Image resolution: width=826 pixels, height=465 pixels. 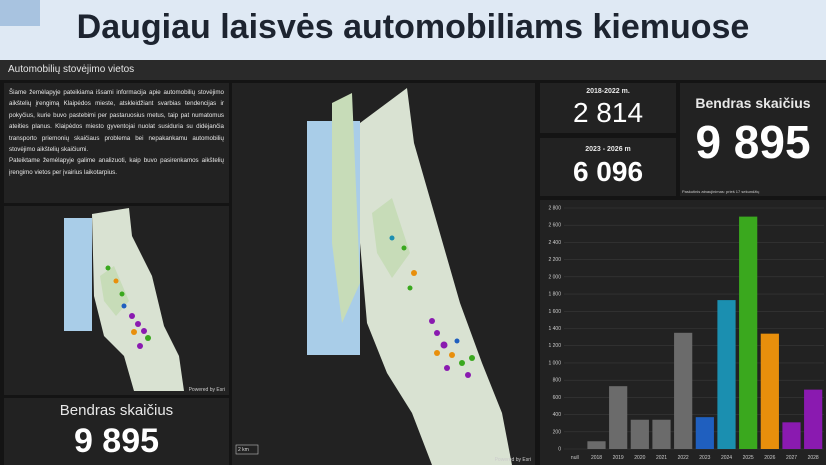 What do you see at coordinates (559, 450) in the screenshot?
I see `y-tick-label: 0` at bounding box center [559, 450].